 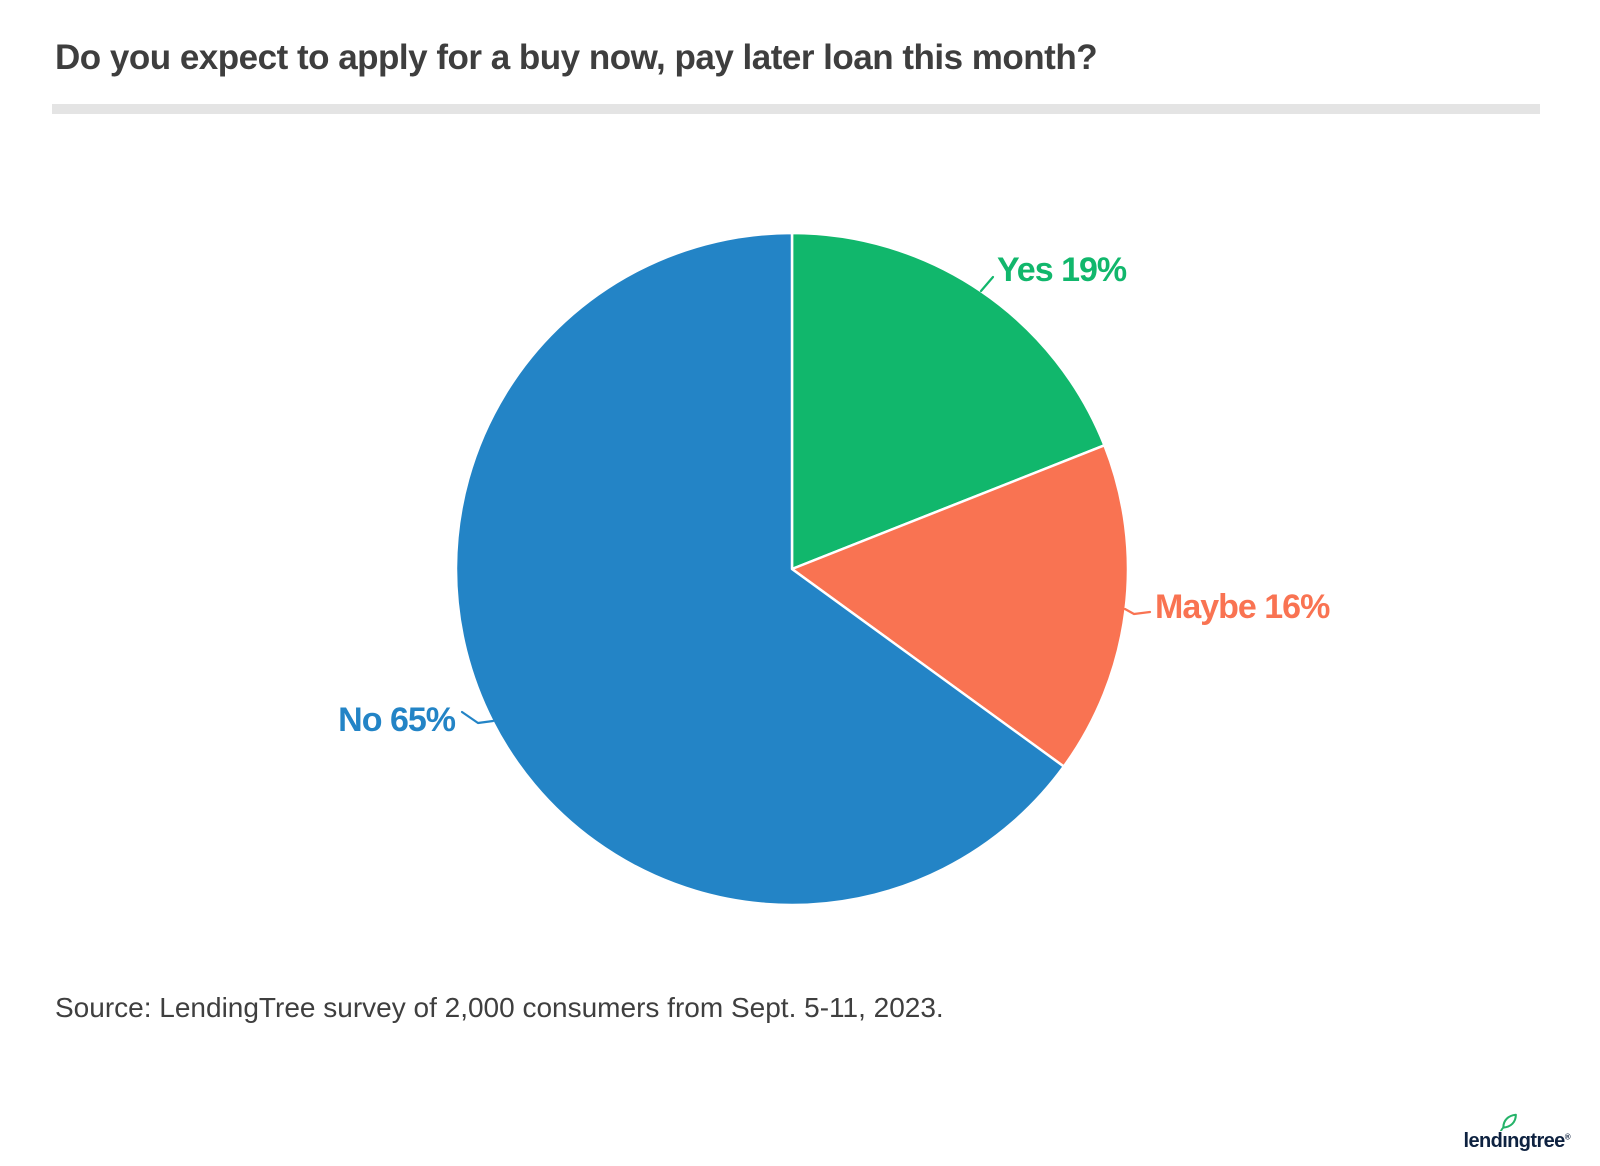 I want to click on connector-no, so click(x=477, y=717).